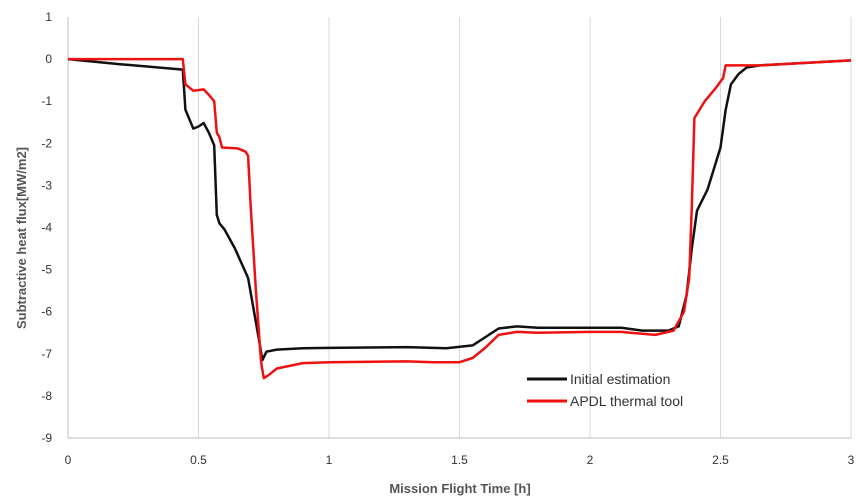  What do you see at coordinates (605, 390) in the screenshot?
I see `legend: Initial estimation APDL thermal tool` at bounding box center [605, 390].